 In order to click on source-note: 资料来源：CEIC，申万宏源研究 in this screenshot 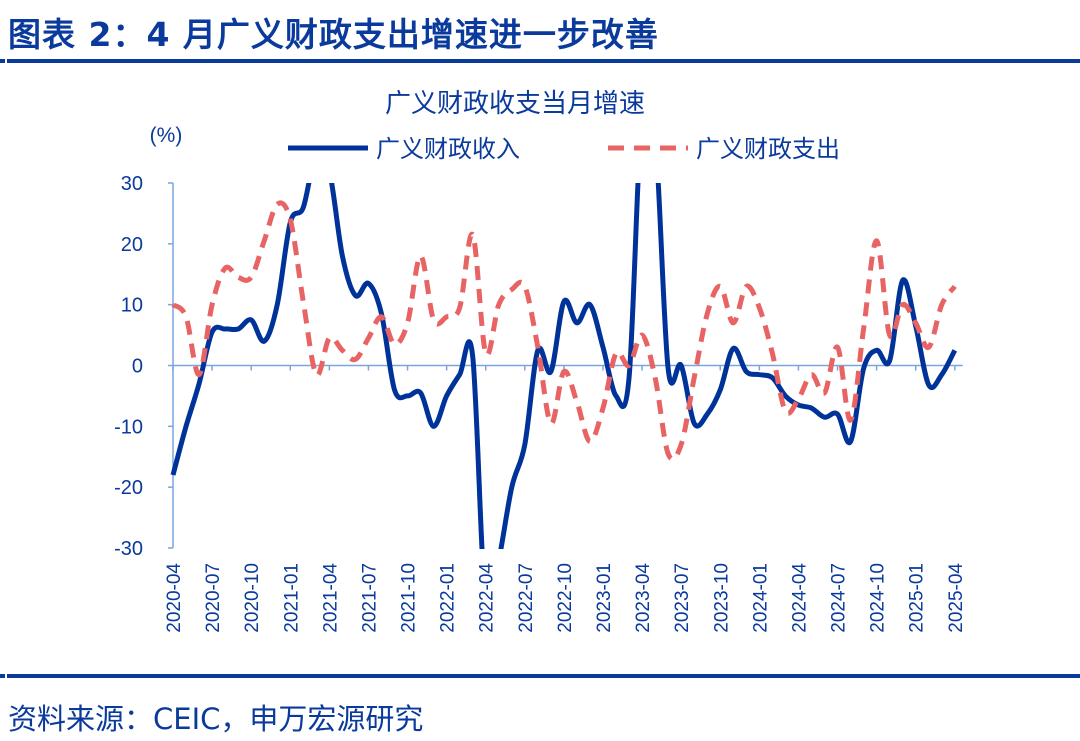, I will do `click(216, 719)`.